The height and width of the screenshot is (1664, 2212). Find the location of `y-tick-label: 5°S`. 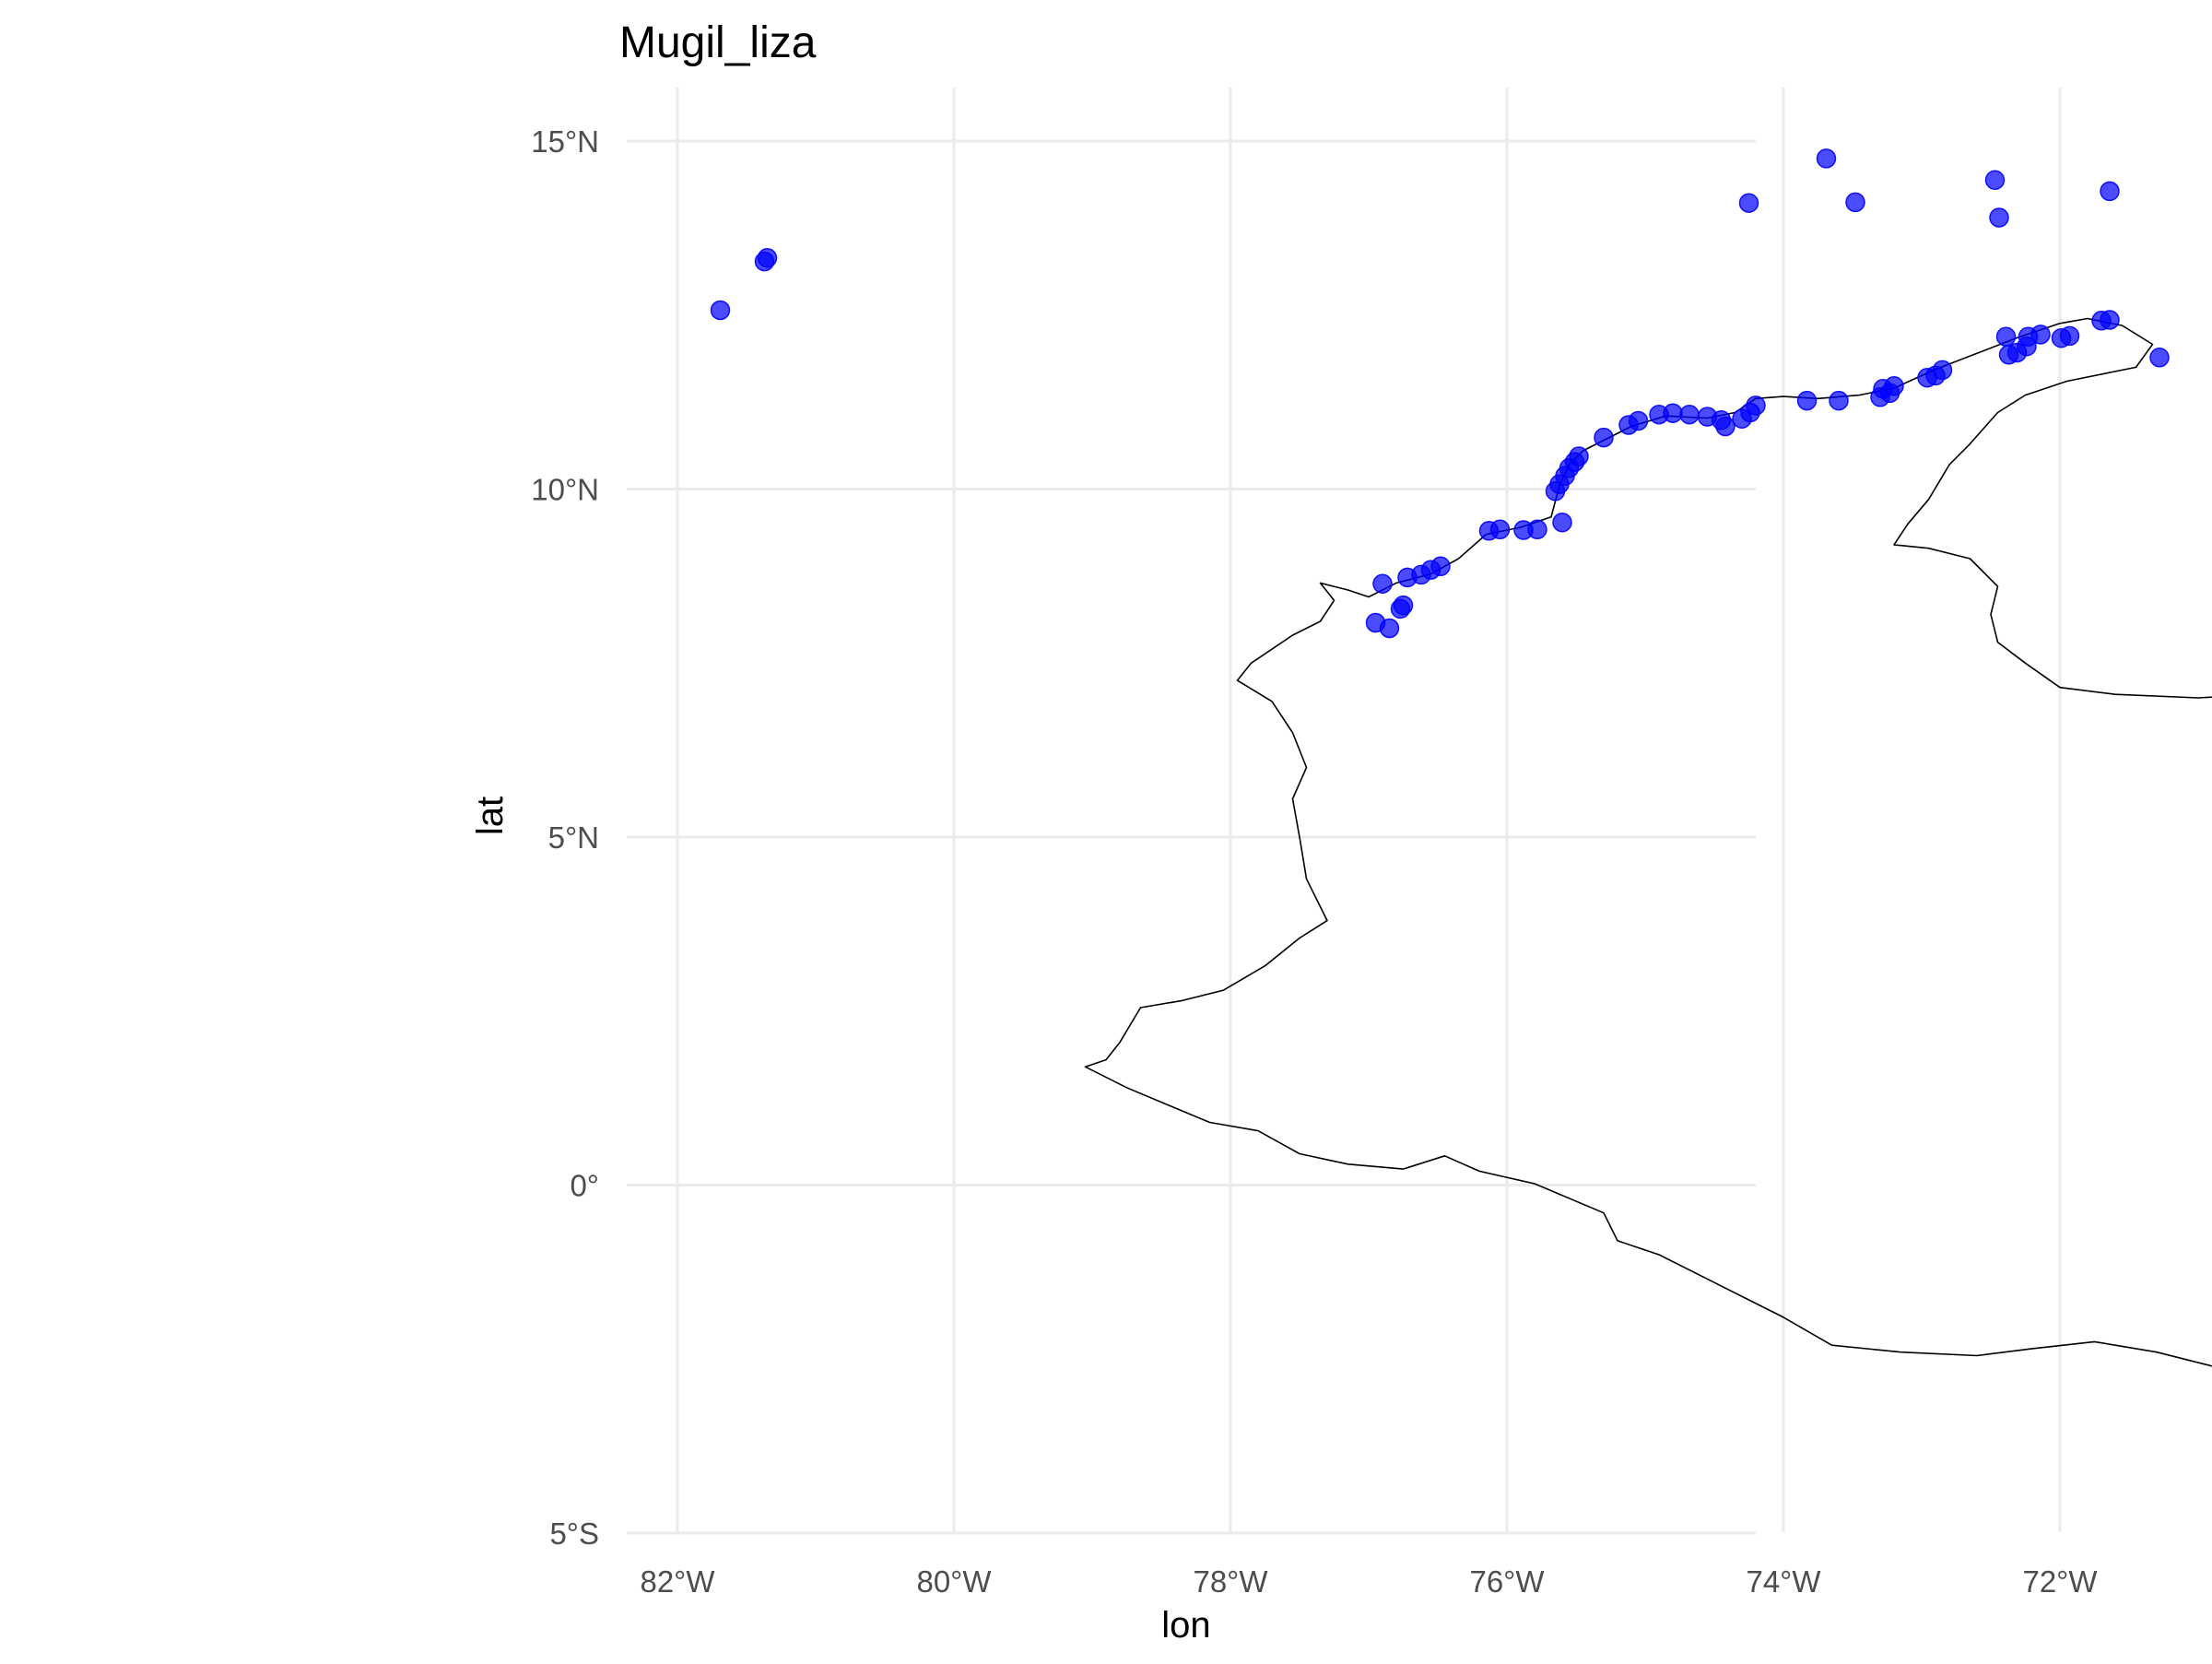

y-tick-label: 5°S is located at coordinates (574, 1533).